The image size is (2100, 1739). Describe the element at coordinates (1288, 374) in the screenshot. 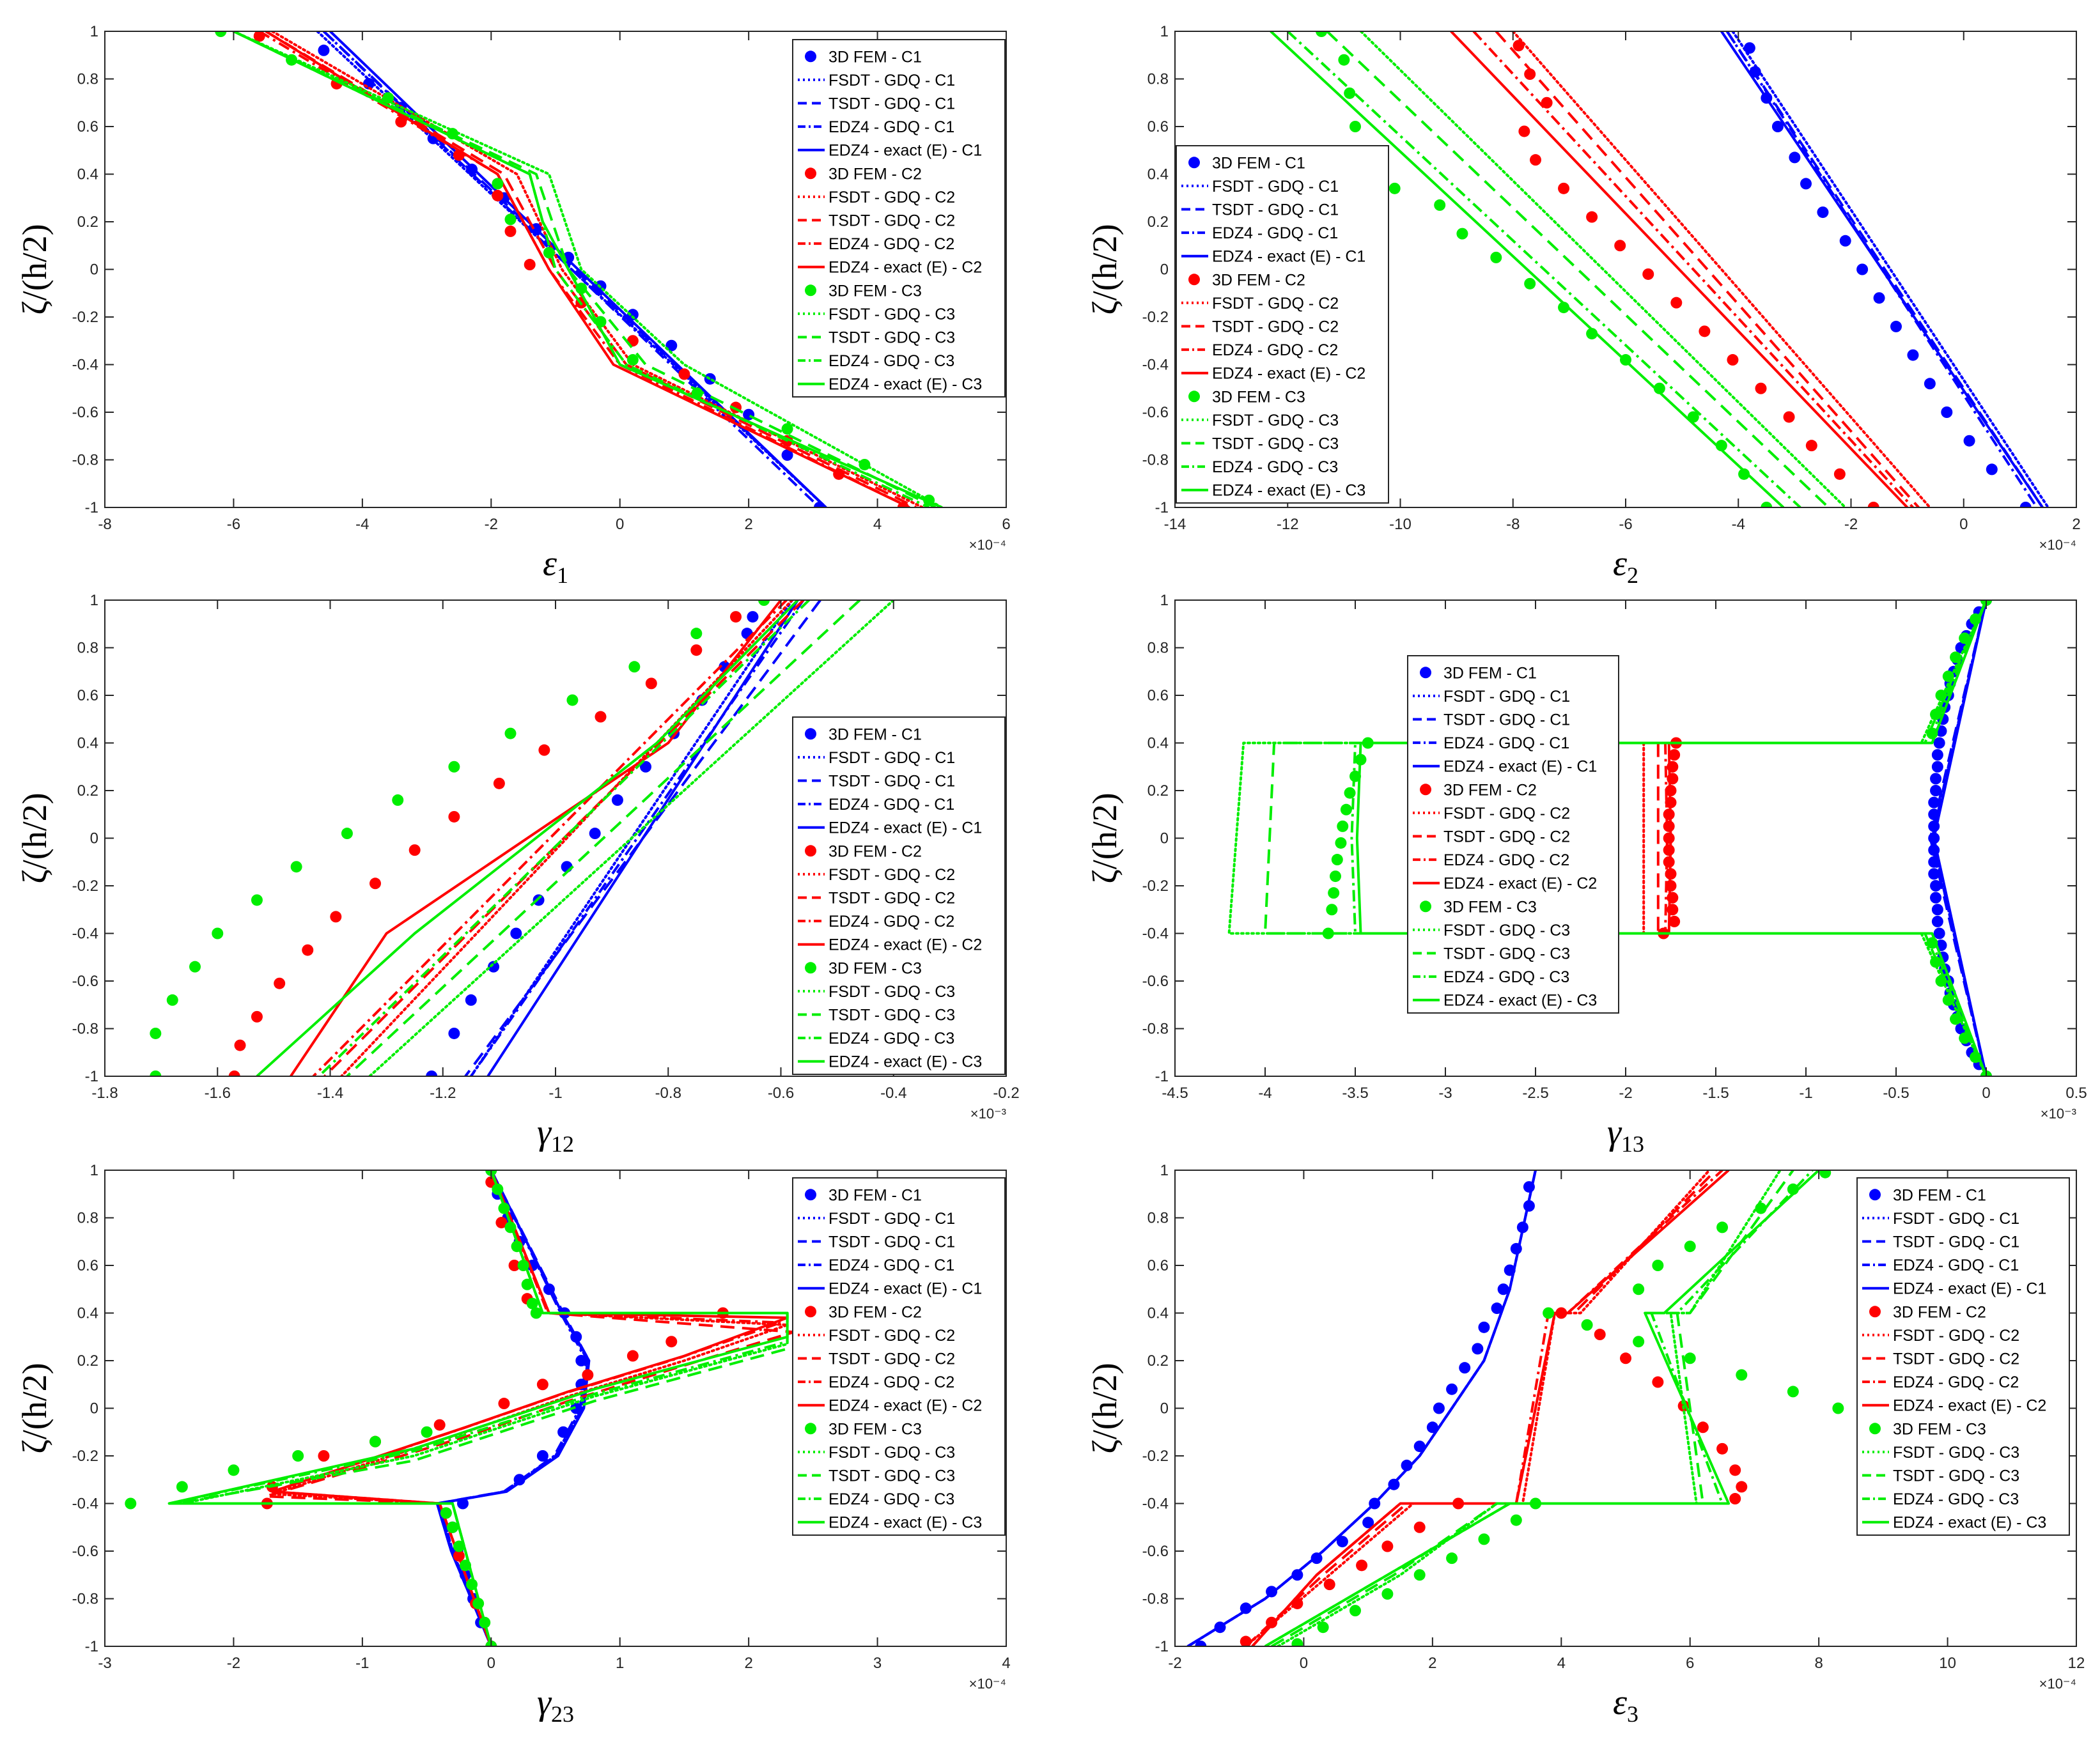

I see `legend-label: EDZ4 - exact (E) - C2` at that location.